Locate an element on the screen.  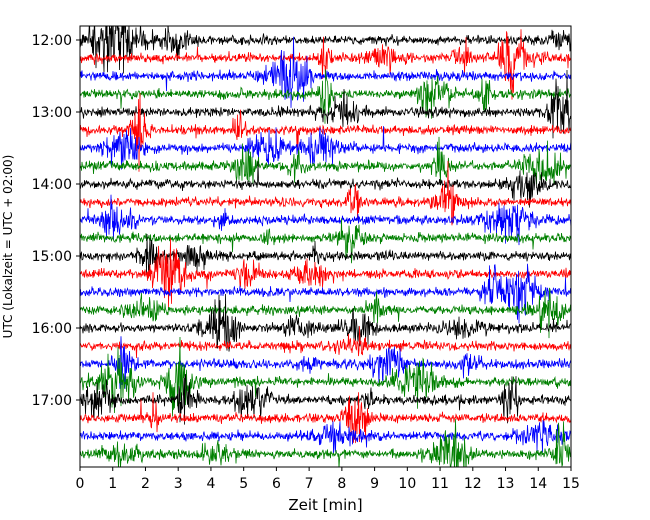
x-axis: 0 1 2 3 4 5 6 7 8 9 10 11 12 13 14 15 is located at coordinates (328, 479).